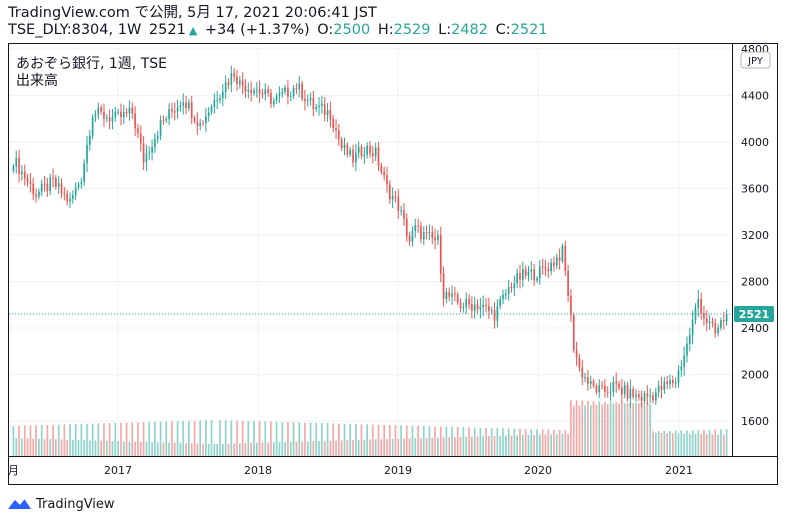 The image size is (786, 522). I want to click on currency-badge: JPY, so click(755, 60).